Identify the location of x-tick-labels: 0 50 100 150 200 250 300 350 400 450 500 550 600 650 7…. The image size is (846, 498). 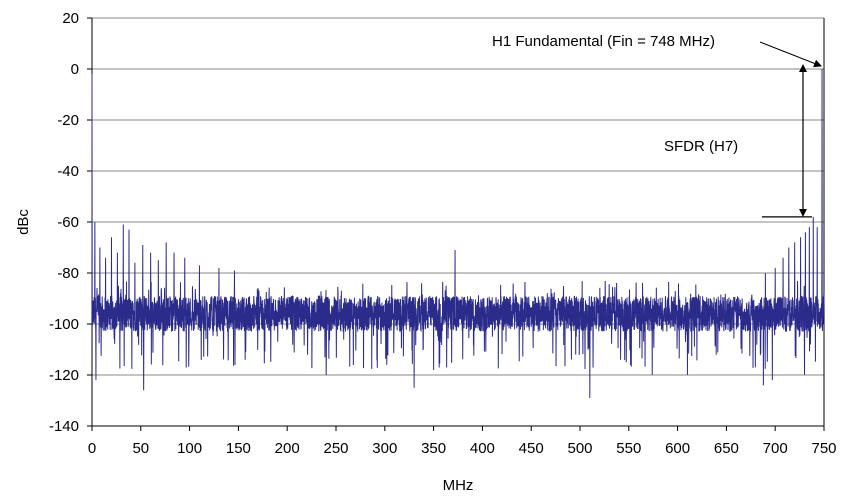
(462, 441).